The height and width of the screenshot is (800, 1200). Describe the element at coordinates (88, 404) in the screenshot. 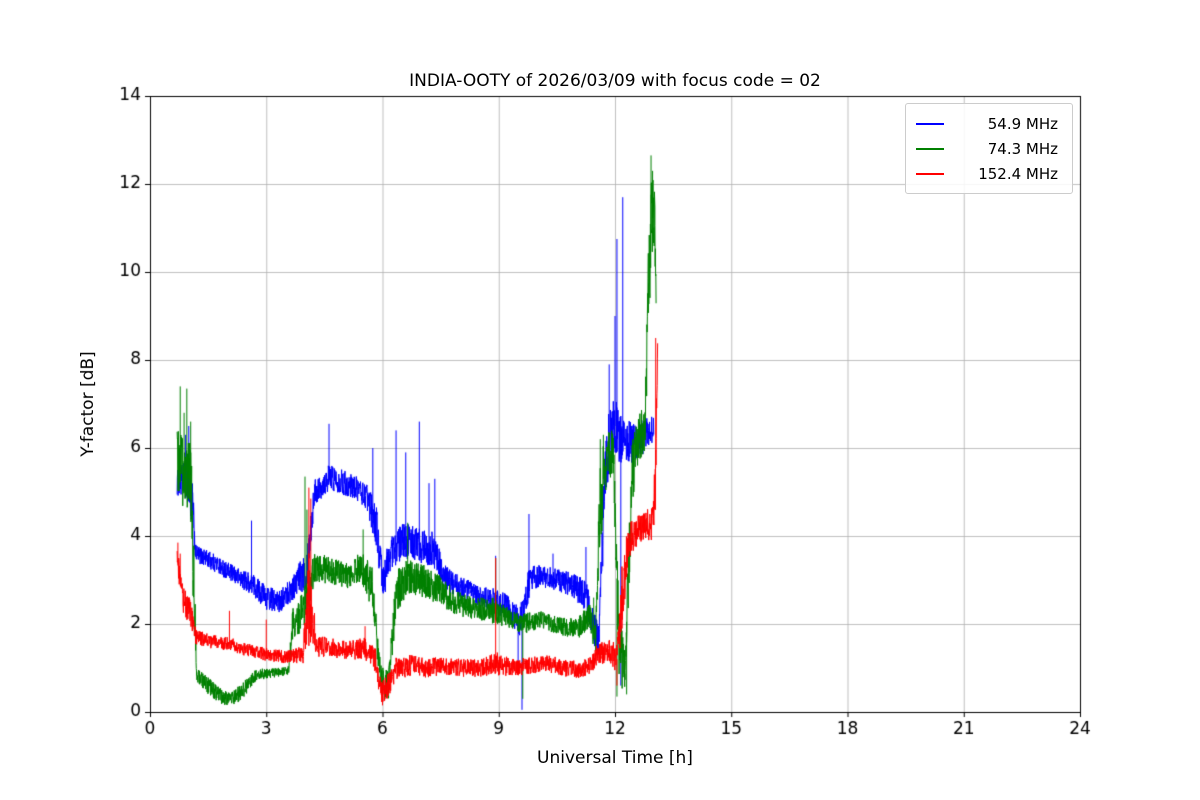

I see `y-axis-label: Y-factor [dB]` at that location.